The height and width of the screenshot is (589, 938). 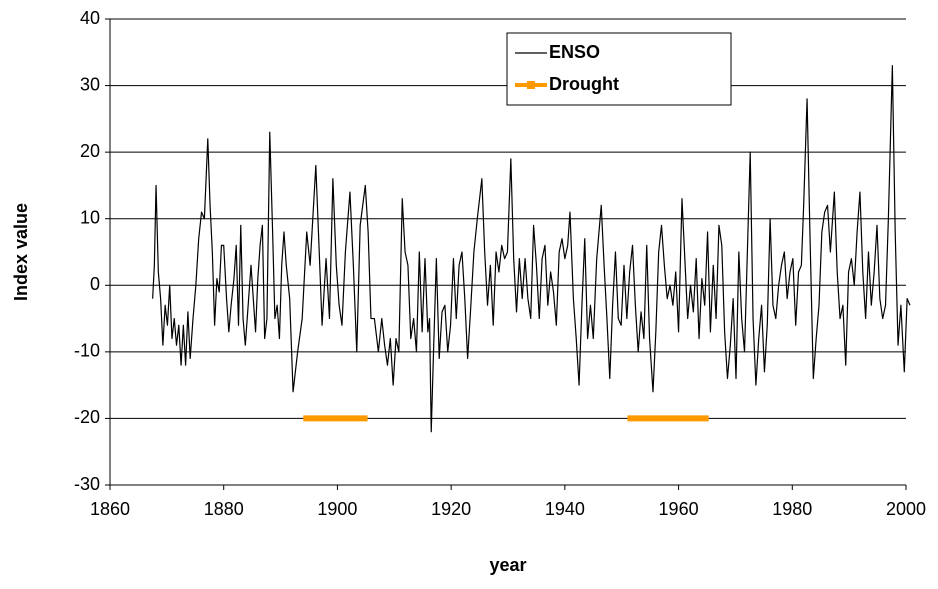 What do you see at coordinates (90, 151) in the screenshot?
I see `y-tick-label: 20` at bounding box center [90, 151].